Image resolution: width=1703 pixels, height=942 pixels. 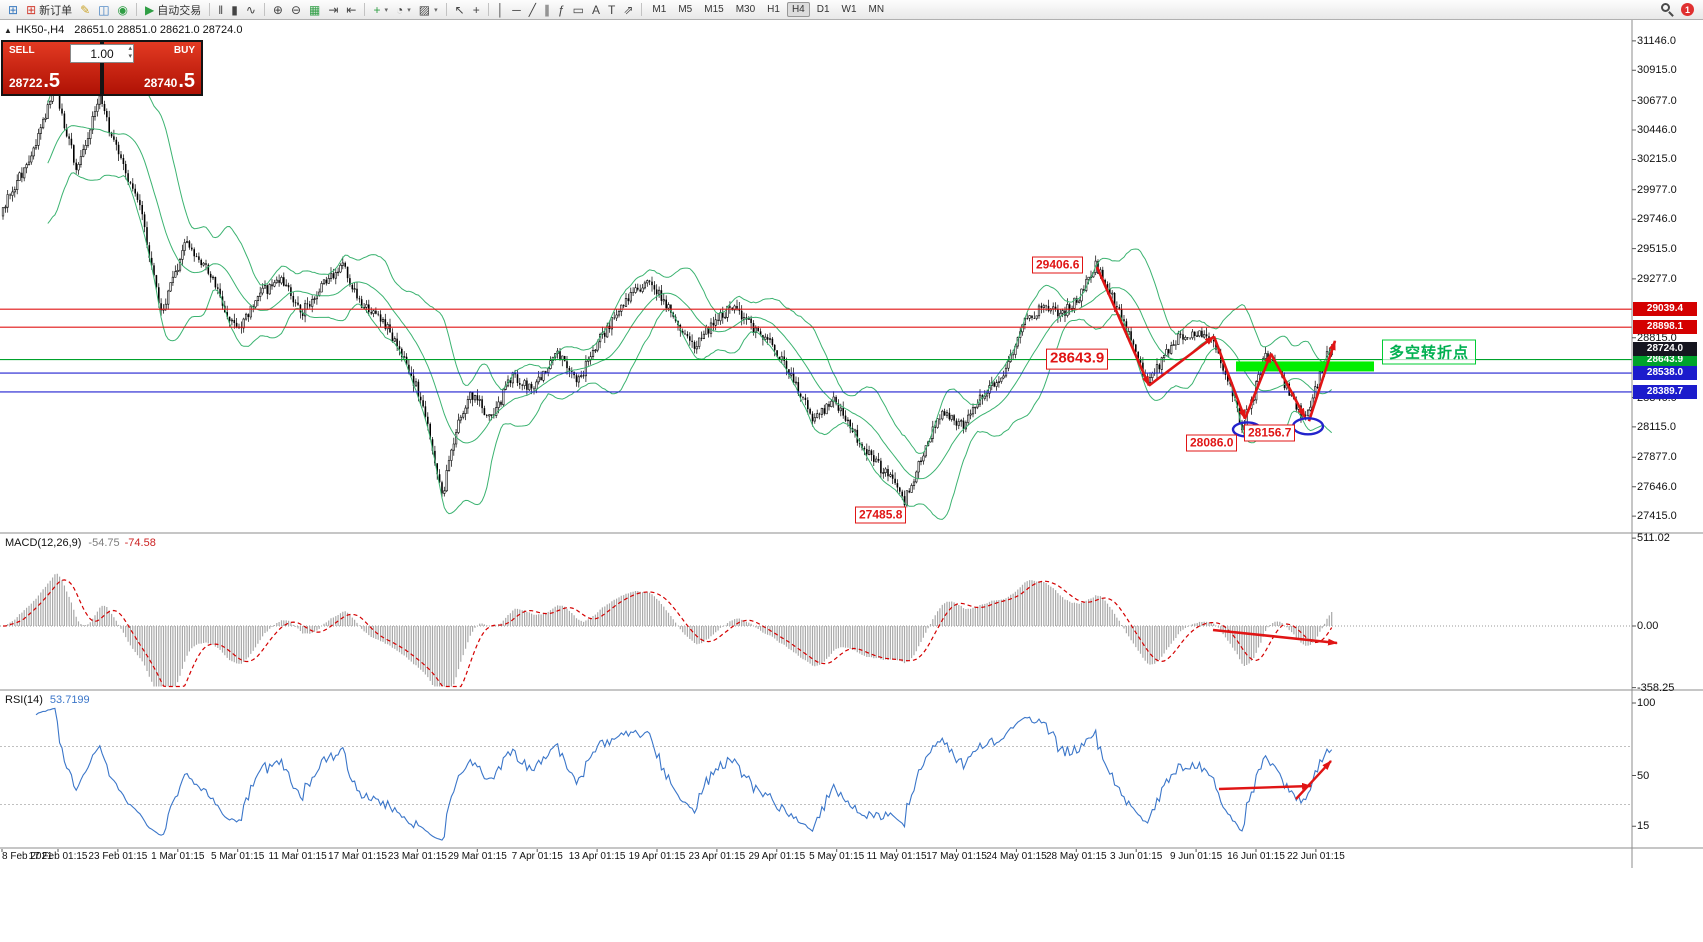 I want to click on bar-chart-icon: ‖, so click(x=221, y=9).